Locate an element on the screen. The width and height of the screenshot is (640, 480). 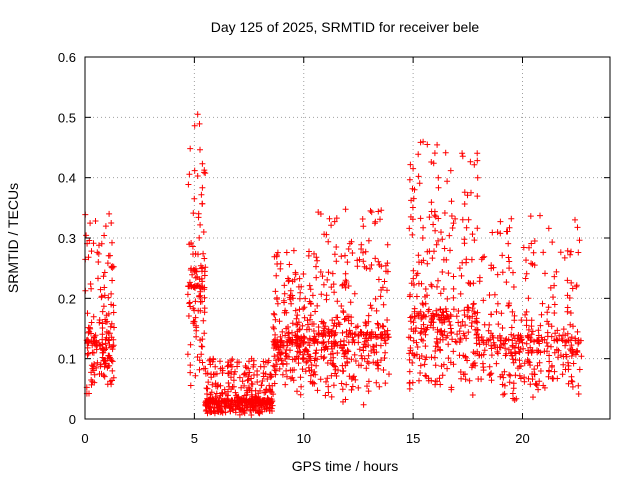
x-tick-label: 10 is located at coordinates (304, 438).